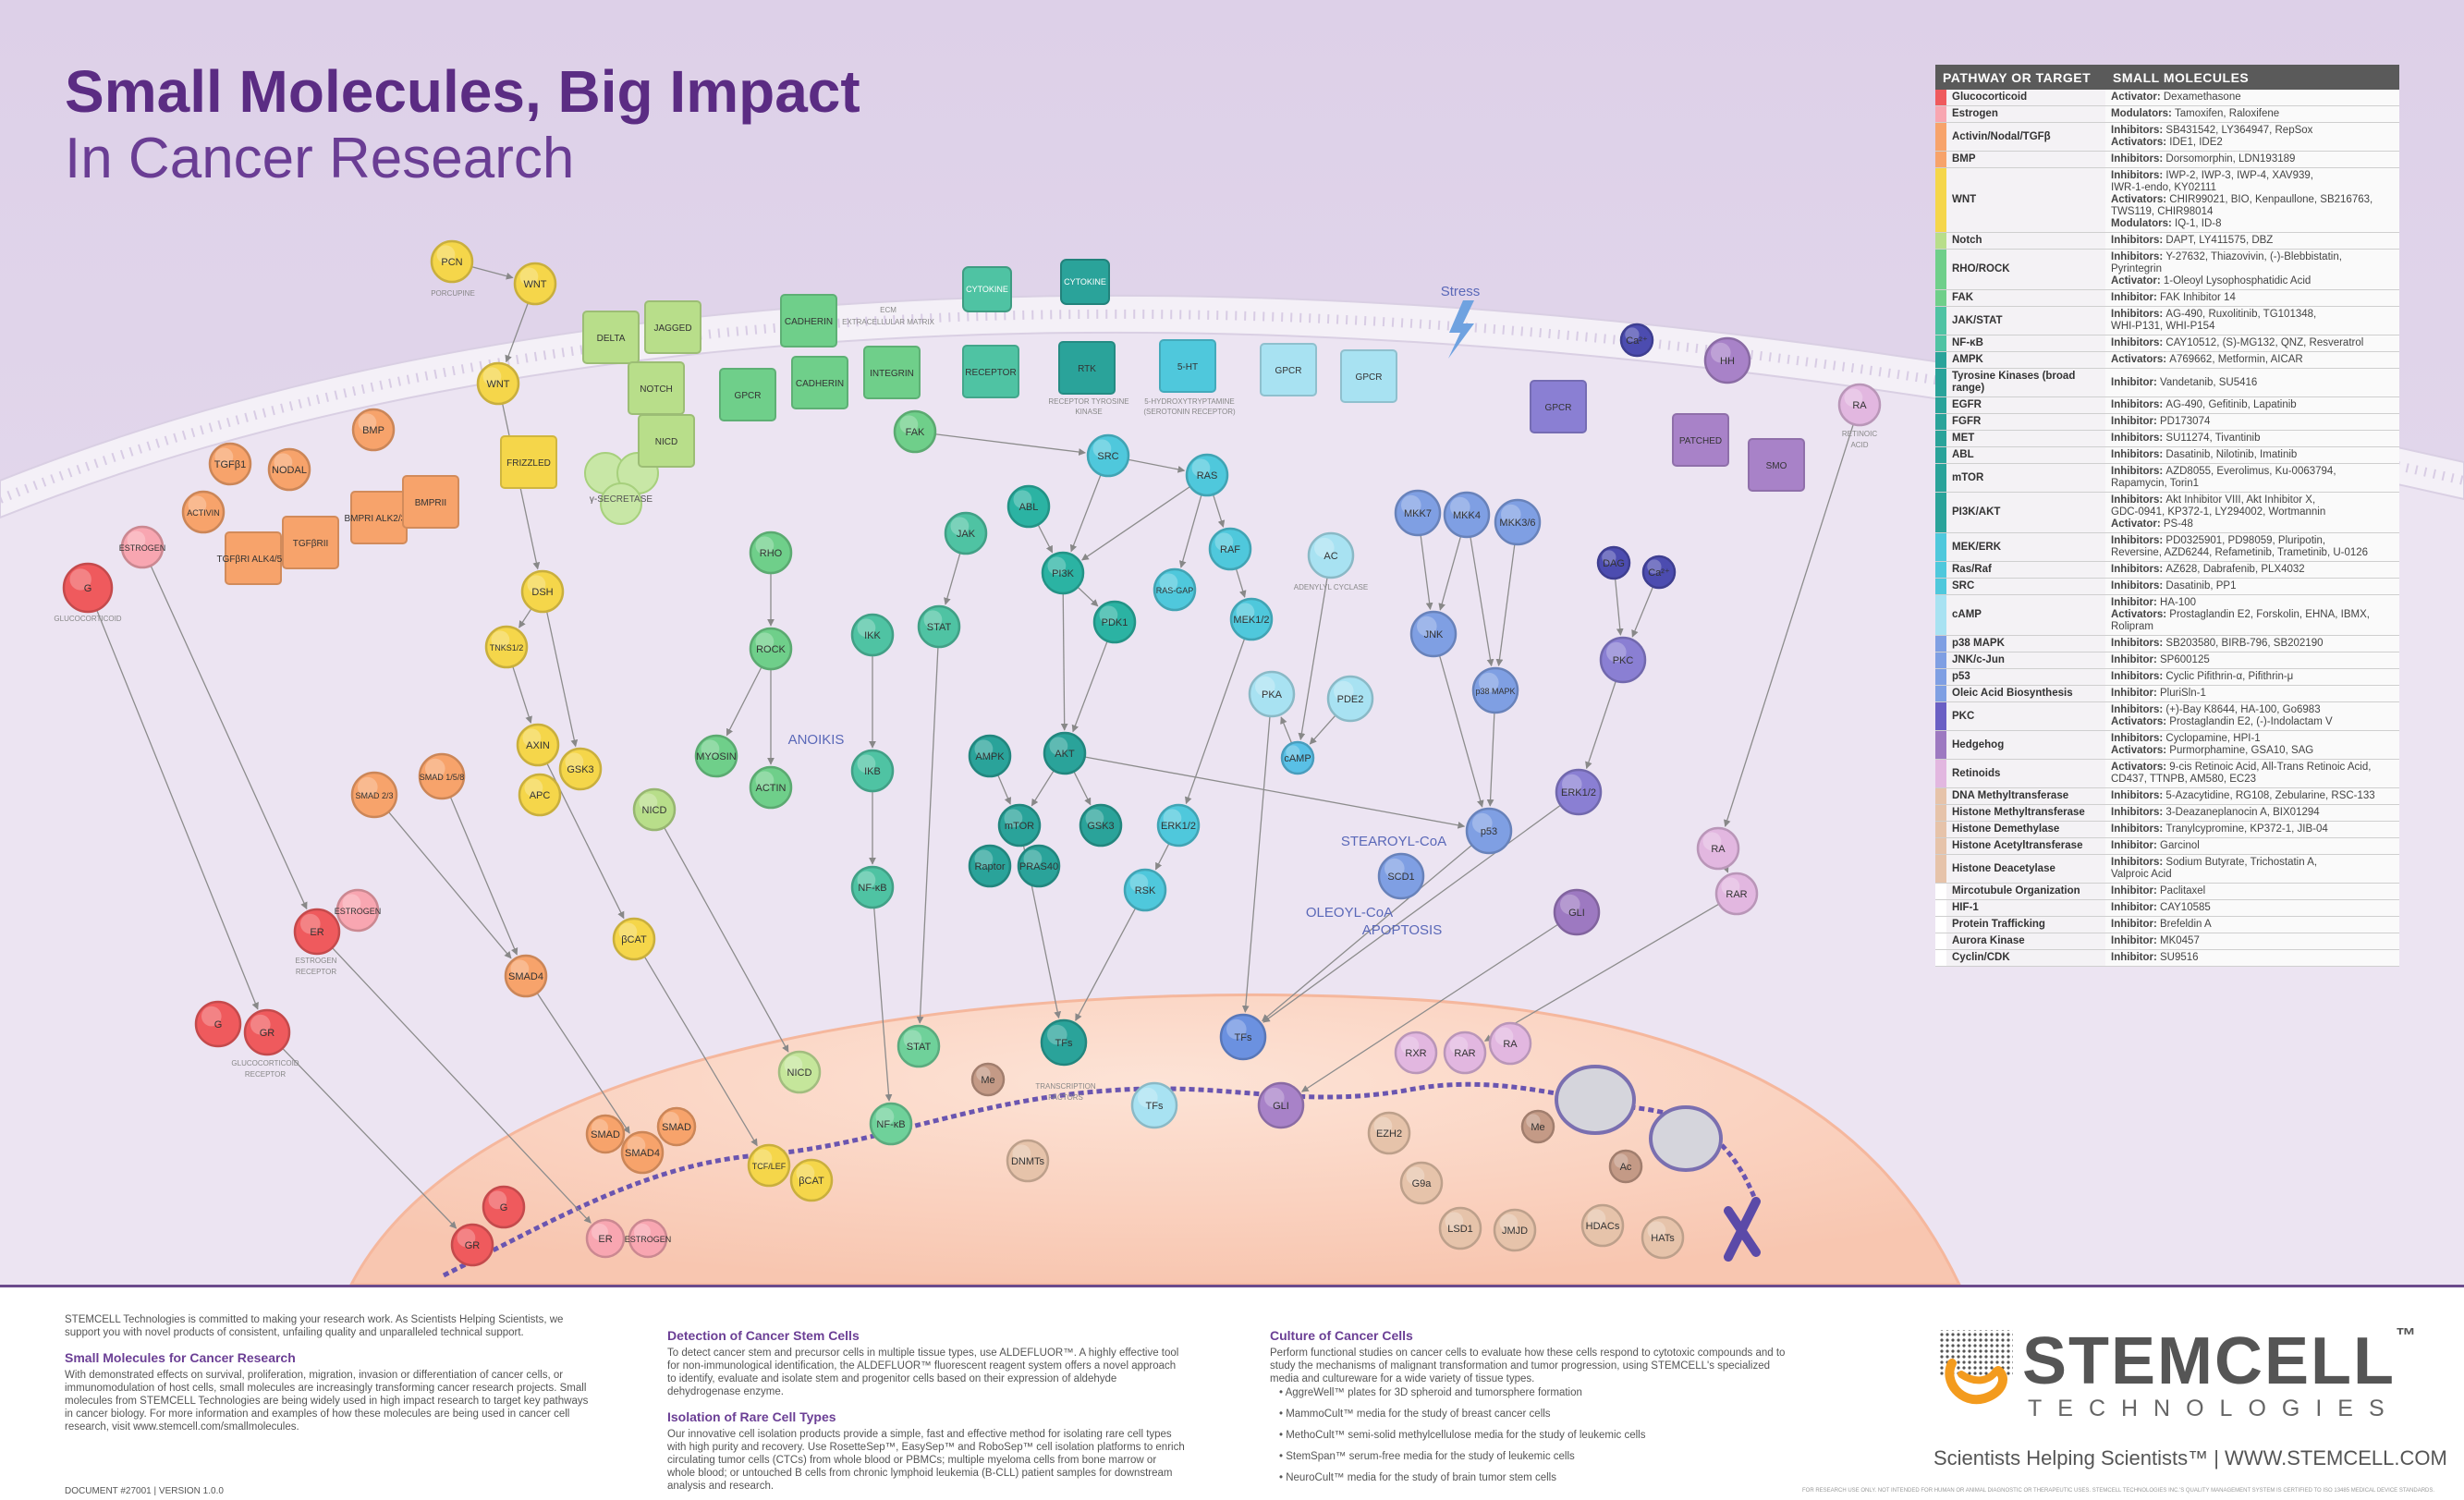 This screenshot has height=1500, width=2464. What do you see at coordinates (1019, 826) in the screenshot?
I see `node-mtor: mTOR` at bounding box center [1019, 826].